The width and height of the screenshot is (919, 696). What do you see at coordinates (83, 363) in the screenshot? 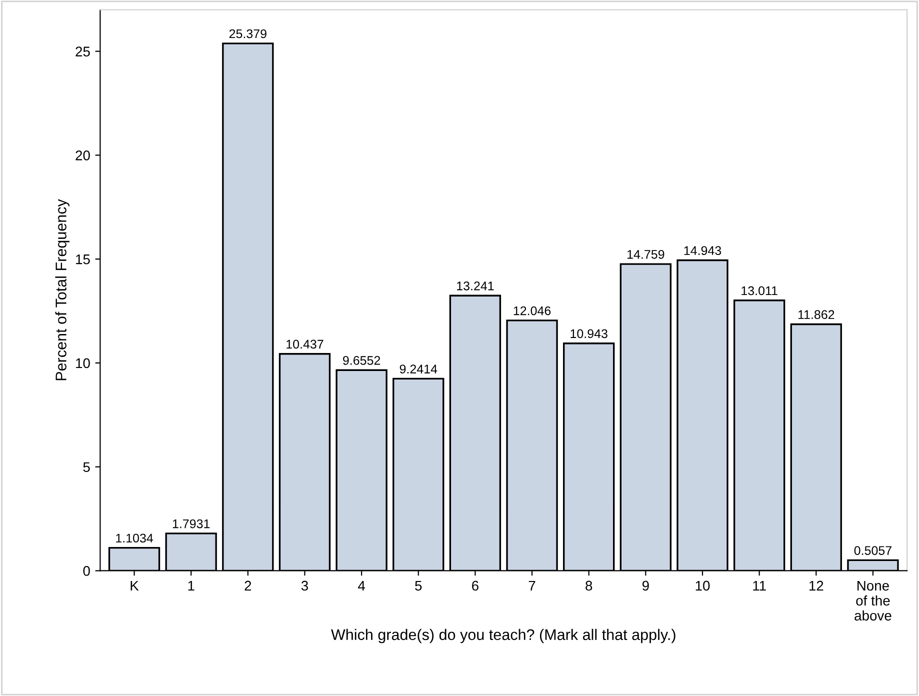
I see `y-tick-label: 10` at bounding box center [83, 363].